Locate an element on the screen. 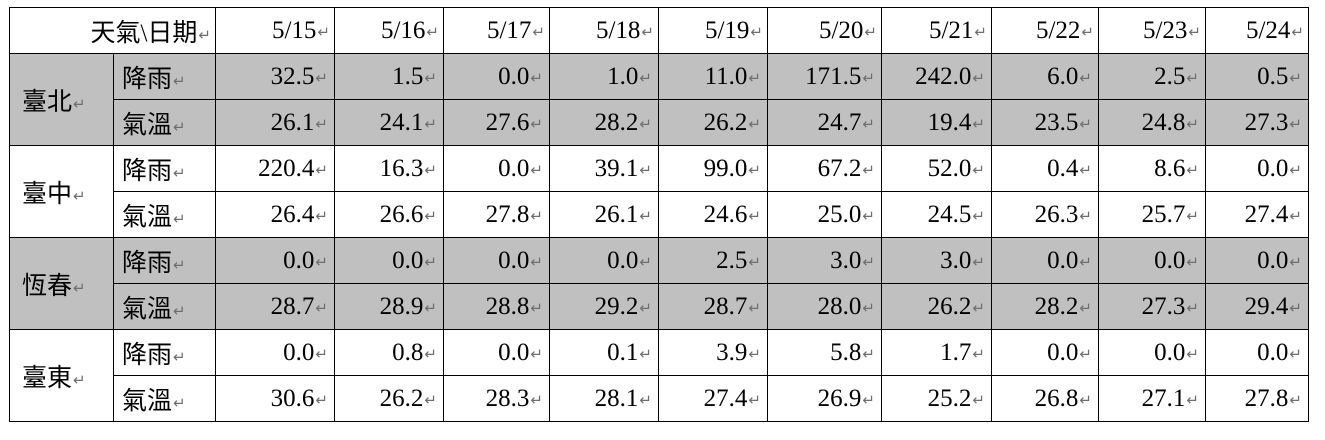  cell-value: 26.8 is located at coordinates (1056, 398).